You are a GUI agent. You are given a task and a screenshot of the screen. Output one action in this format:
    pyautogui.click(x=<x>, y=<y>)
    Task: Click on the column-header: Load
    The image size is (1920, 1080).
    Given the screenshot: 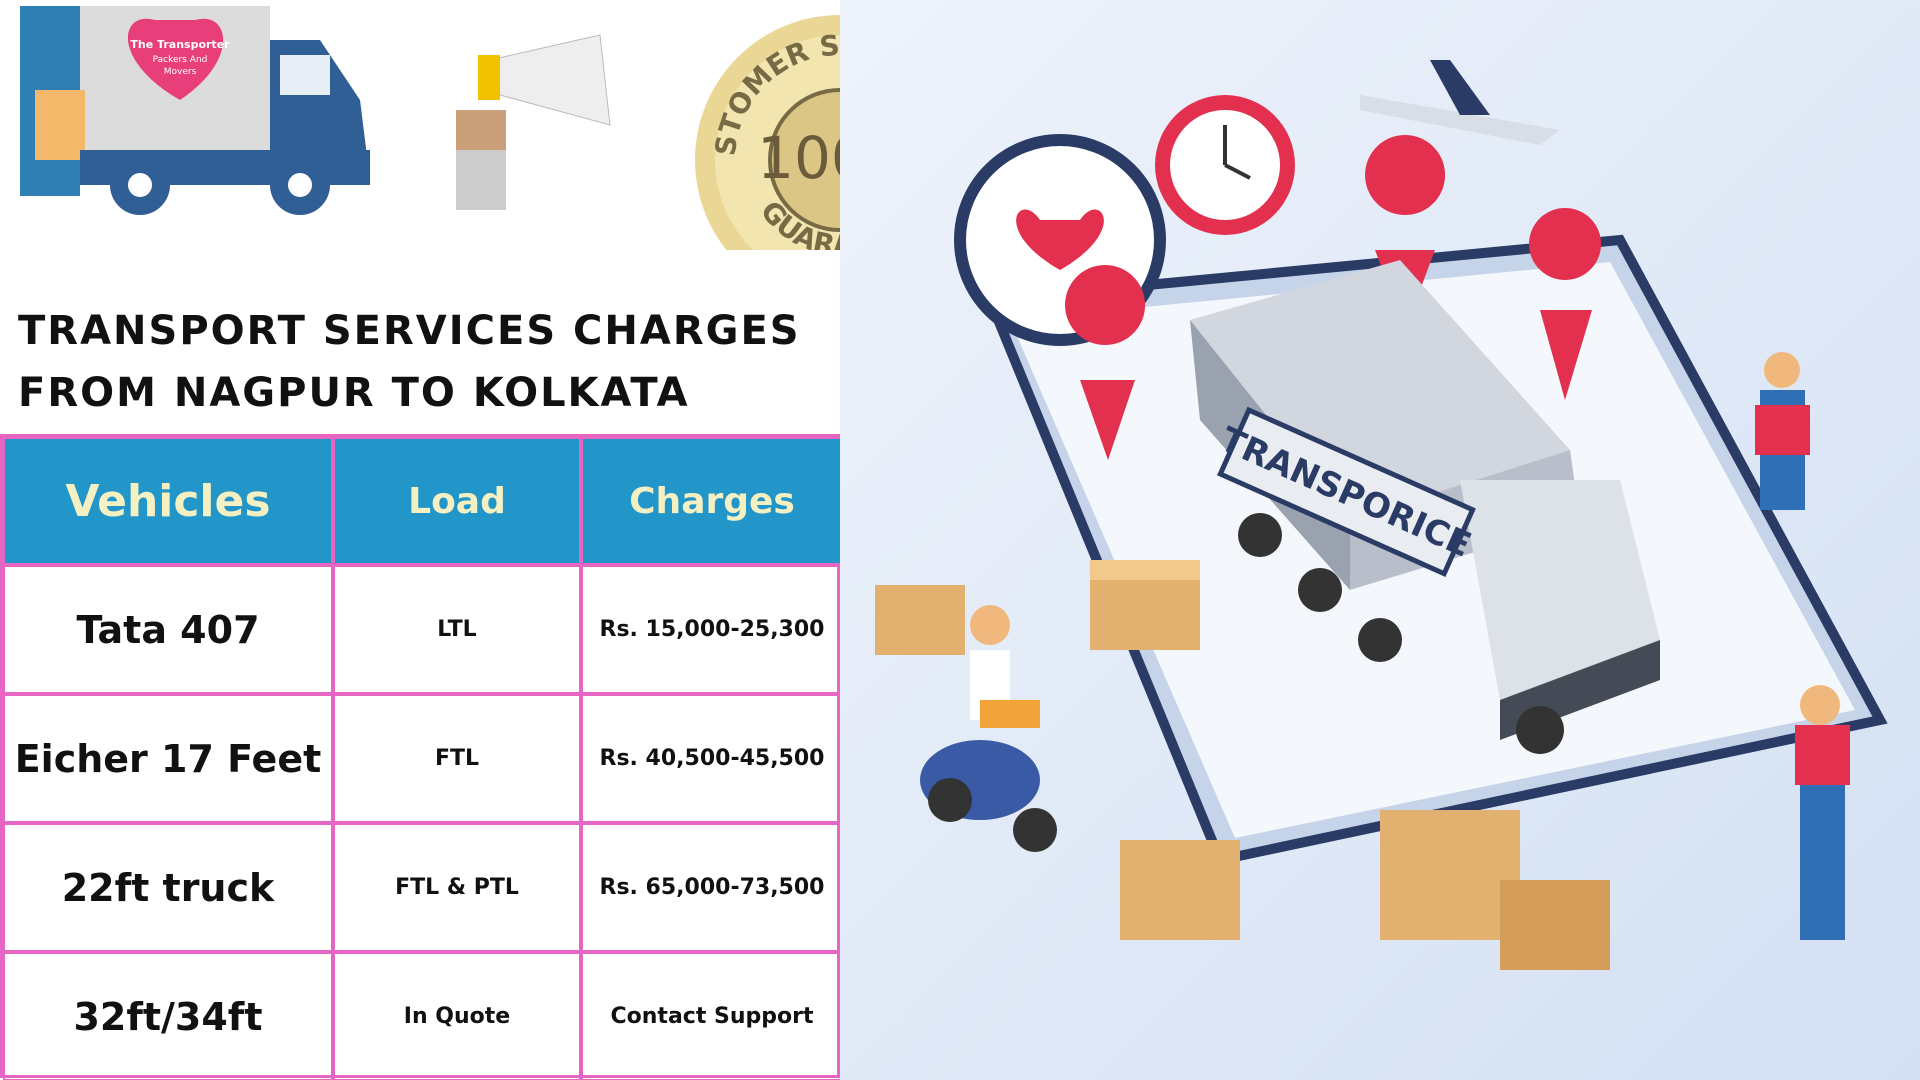 What is the action you would take?
    pyautogui.click(x=457, y=501)
    